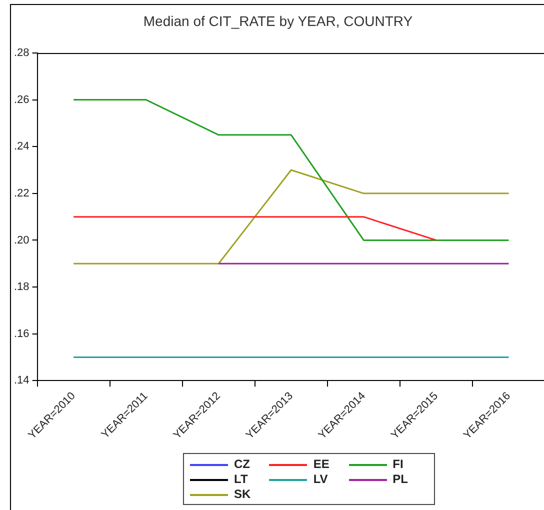 This screenshot has width=544, height=510. I want to click on y-tick-label: .16, so click(22, 334).